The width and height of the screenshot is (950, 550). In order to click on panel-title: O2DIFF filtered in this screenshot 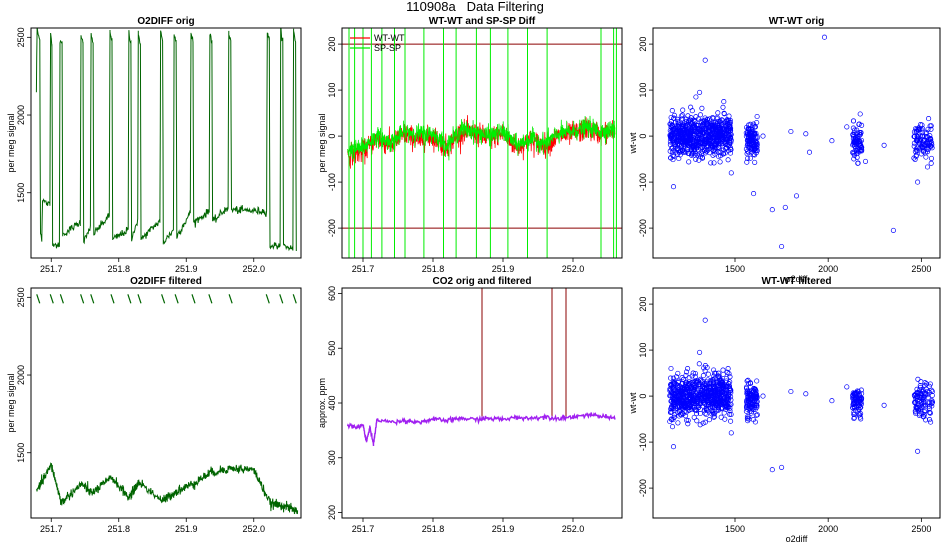, I will do `click(166, 281)`.